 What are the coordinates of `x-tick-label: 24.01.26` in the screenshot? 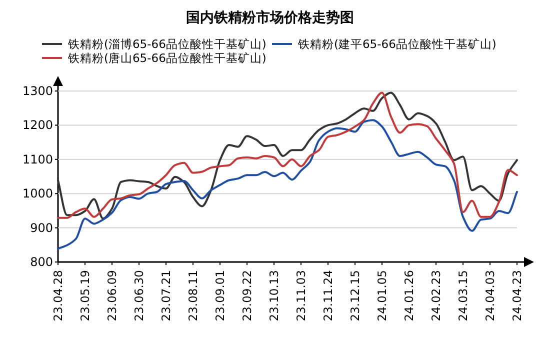 It's located at (409, 296).